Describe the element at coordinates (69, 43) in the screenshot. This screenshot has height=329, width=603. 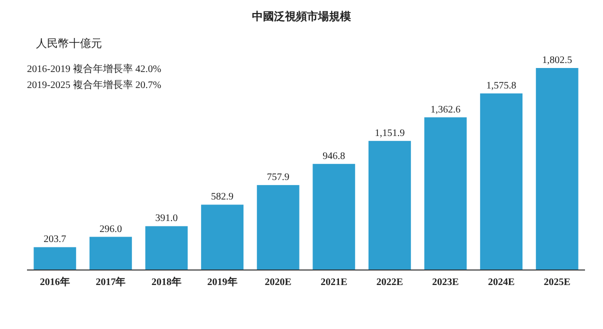
I see `y-axis-title: 人民幣十億元` at that location.